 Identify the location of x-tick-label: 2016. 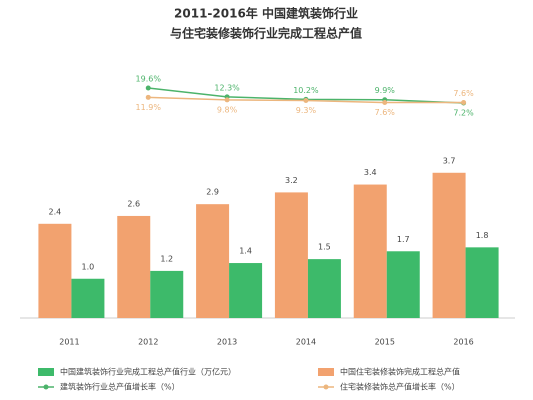
(463, 342).